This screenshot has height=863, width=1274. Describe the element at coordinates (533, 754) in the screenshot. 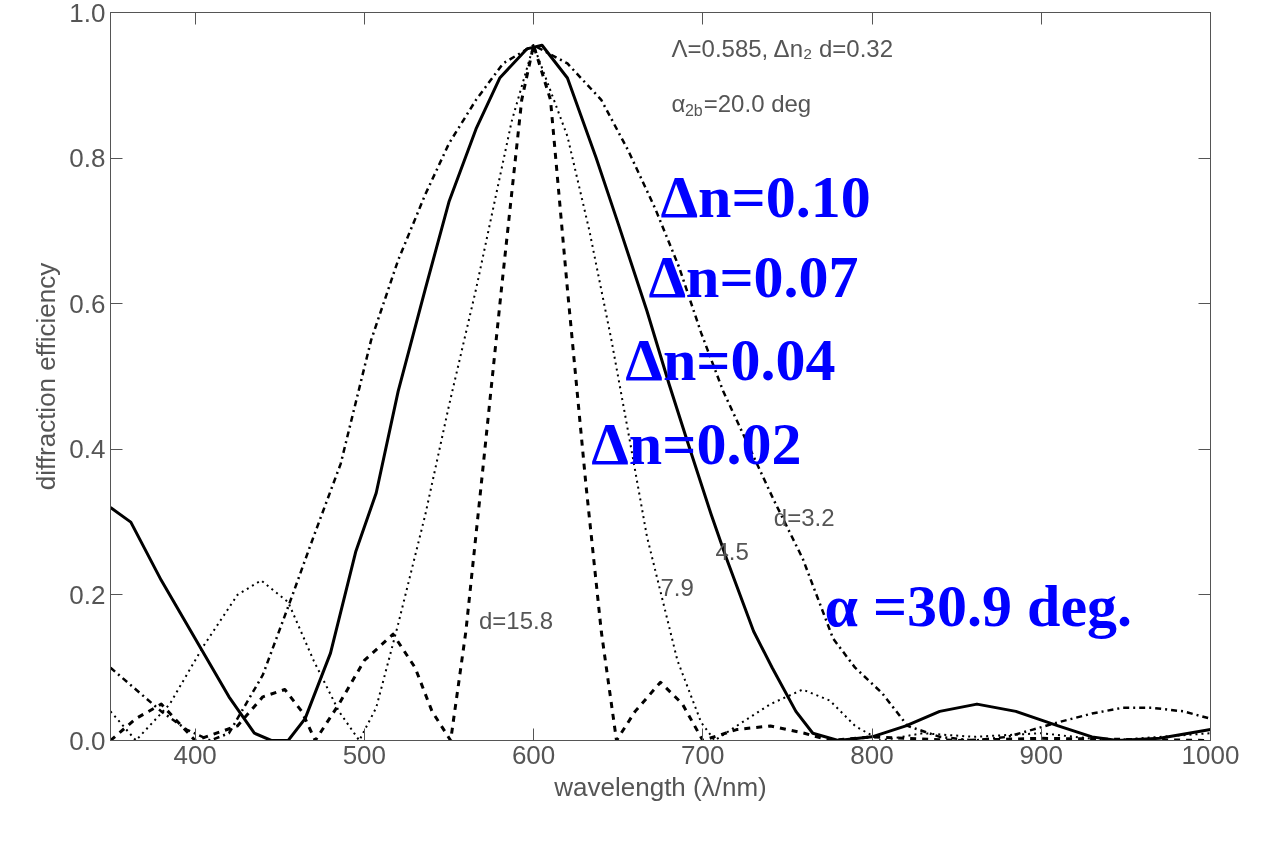

I see `x-tick-label: 600` at that location.